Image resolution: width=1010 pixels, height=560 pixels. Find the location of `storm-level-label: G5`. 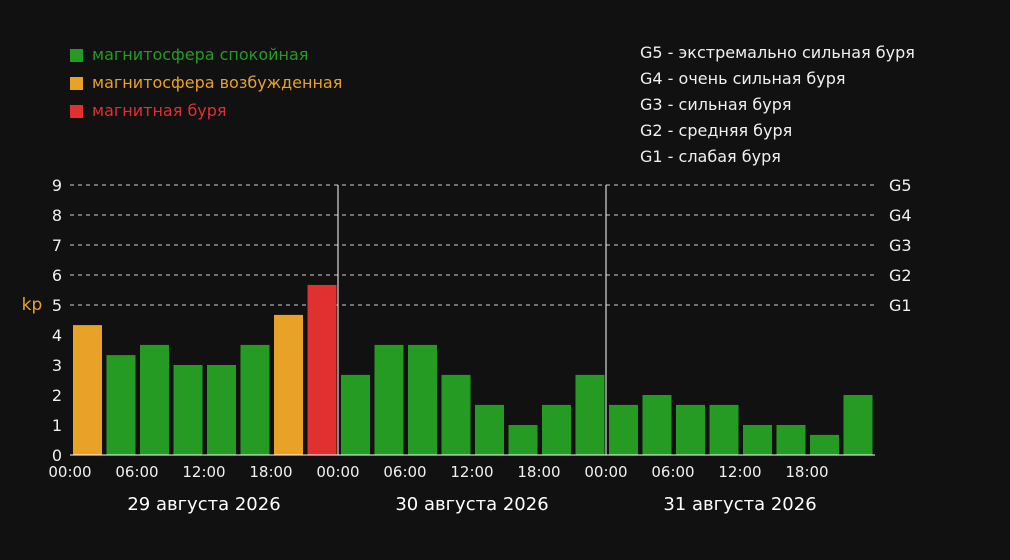

storm-level-label: G5 is located at coordinates (900, 185).